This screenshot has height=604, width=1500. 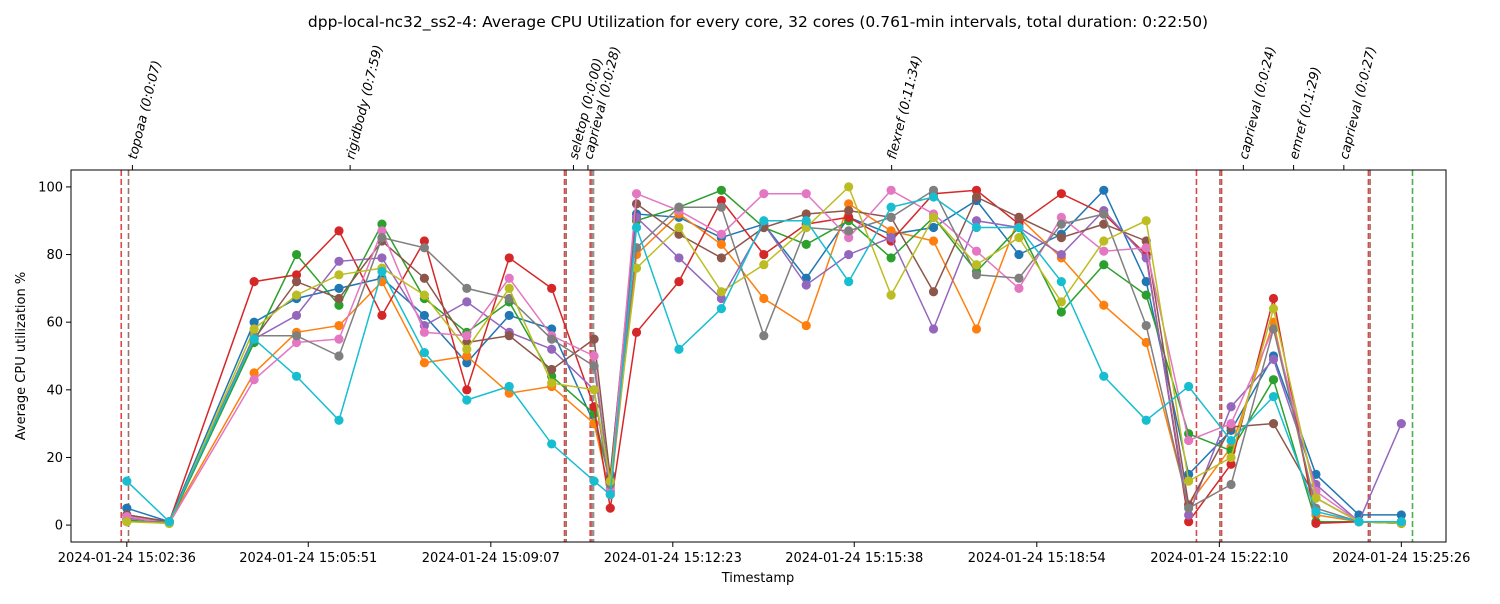 I want to click on x-tick-label: 2024-01-24 15:09:07, so click(x=491, y=558).